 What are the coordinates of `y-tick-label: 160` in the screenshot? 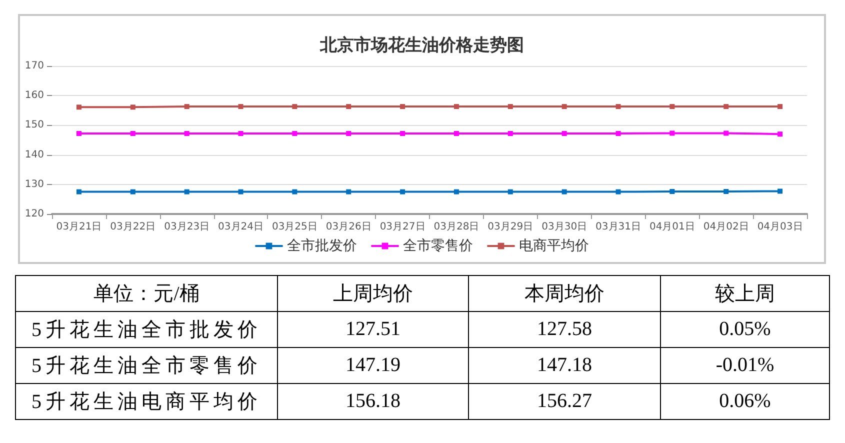 It's located at (34, 96).